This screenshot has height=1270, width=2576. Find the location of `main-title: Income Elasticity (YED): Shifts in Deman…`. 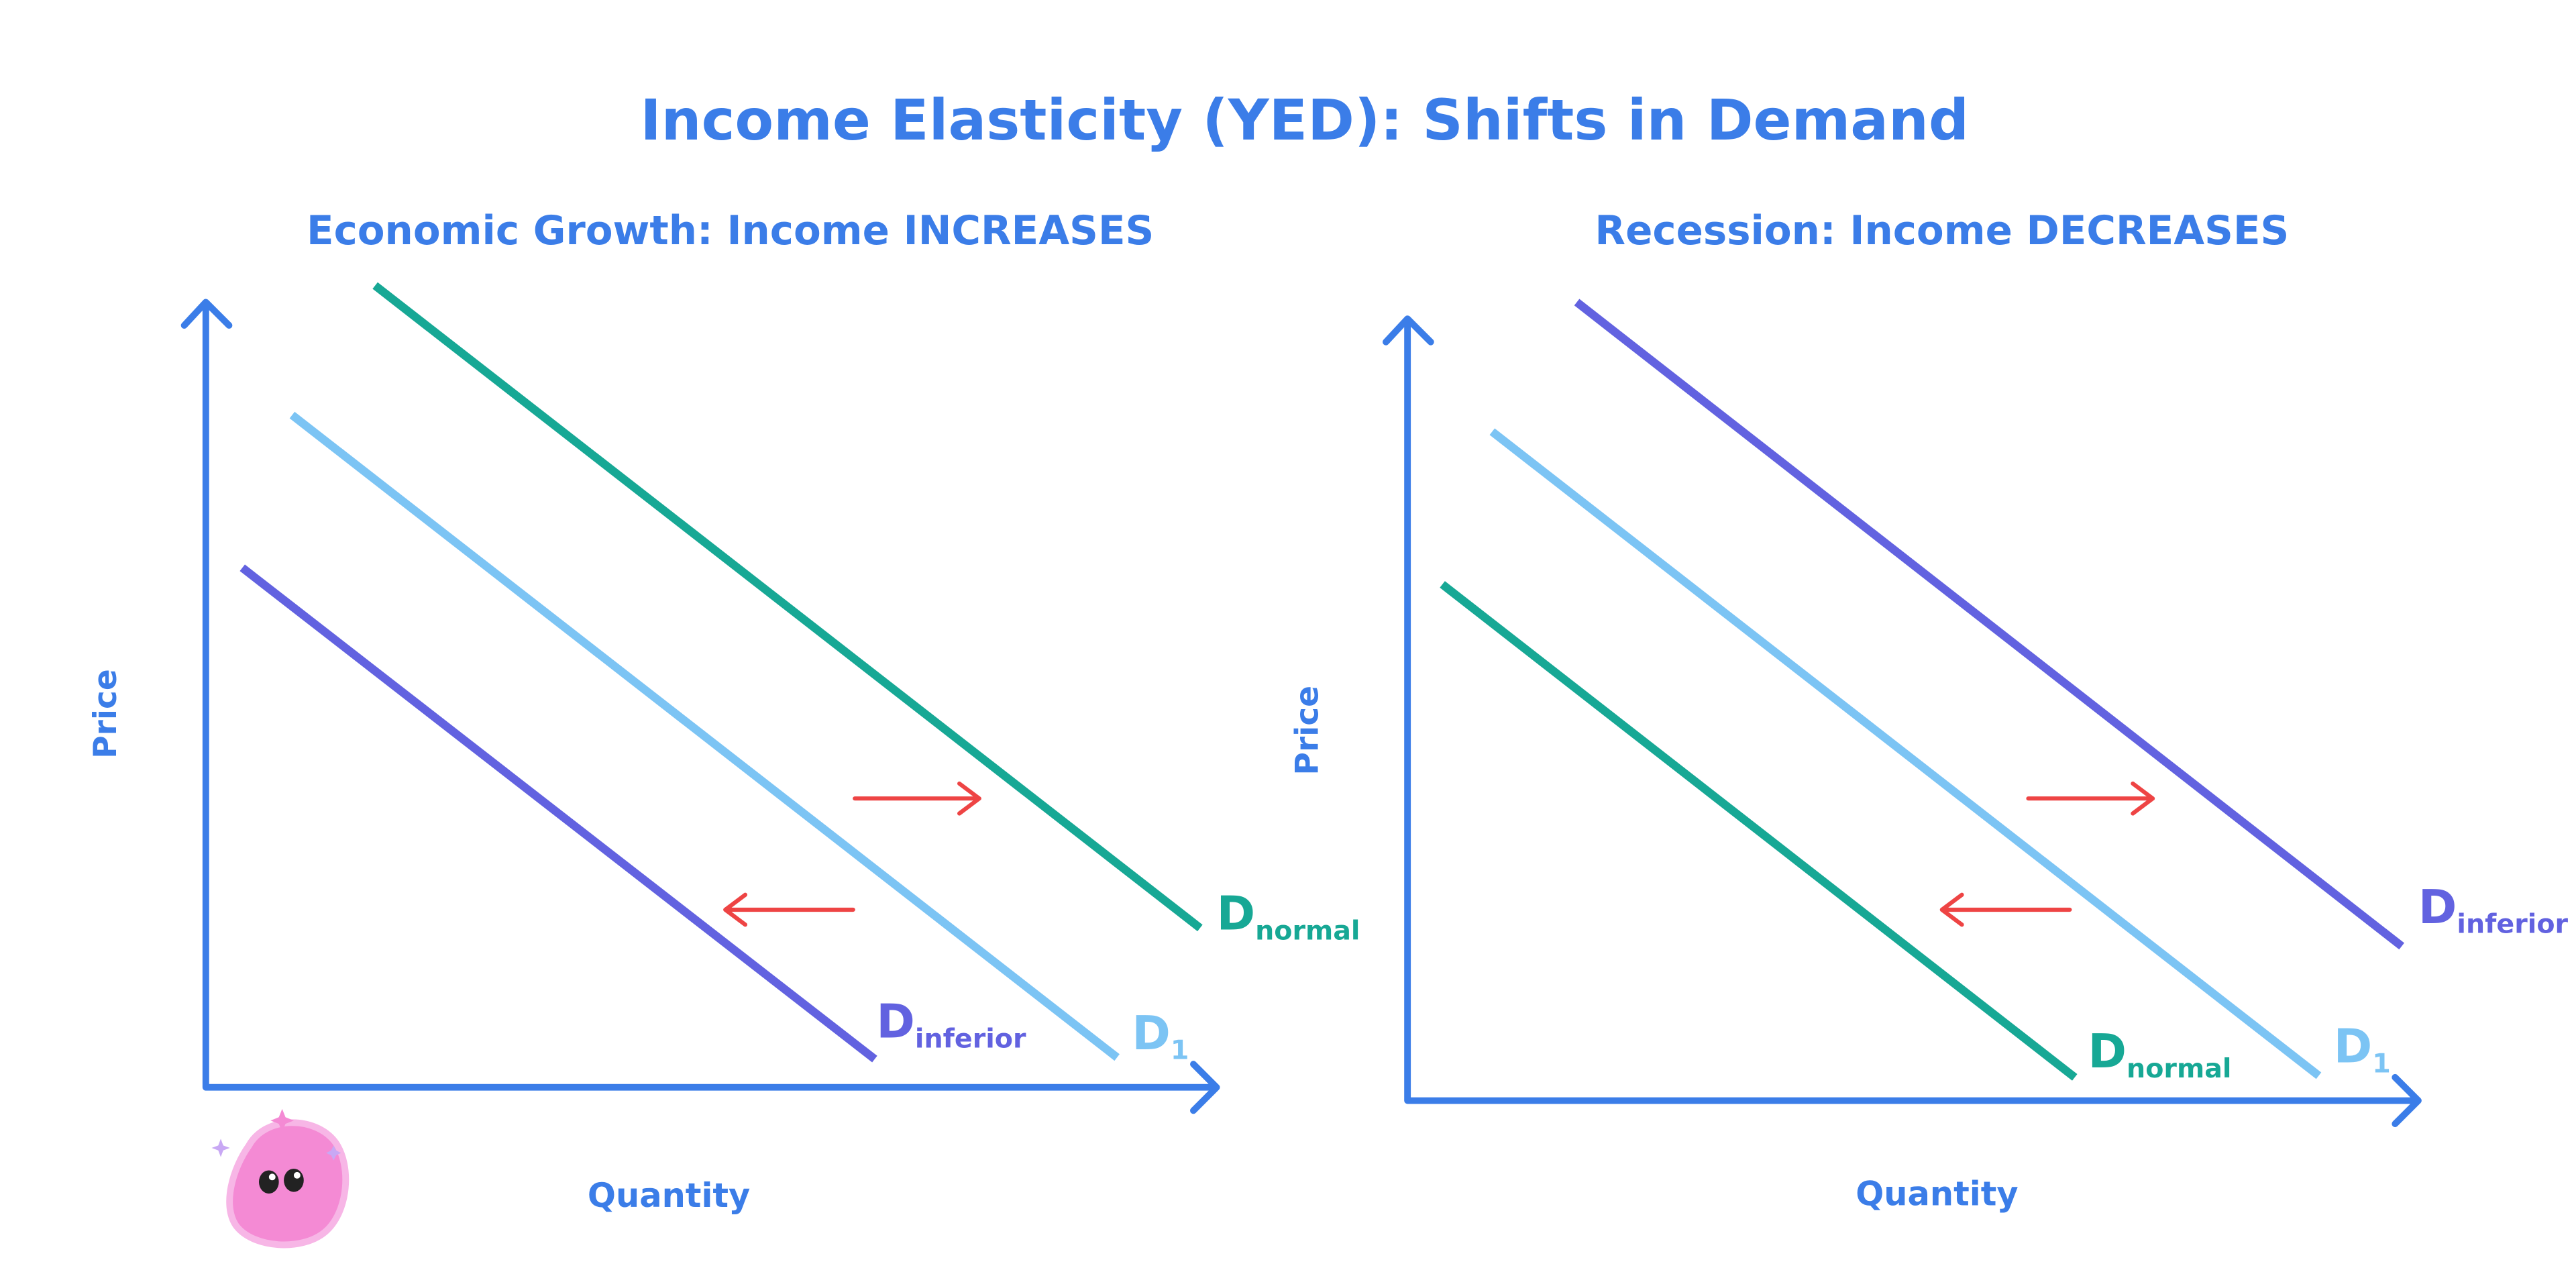

main-title: Income Elasticity (YED): Shifts in Deman… is located at coordinates (1304, 120).